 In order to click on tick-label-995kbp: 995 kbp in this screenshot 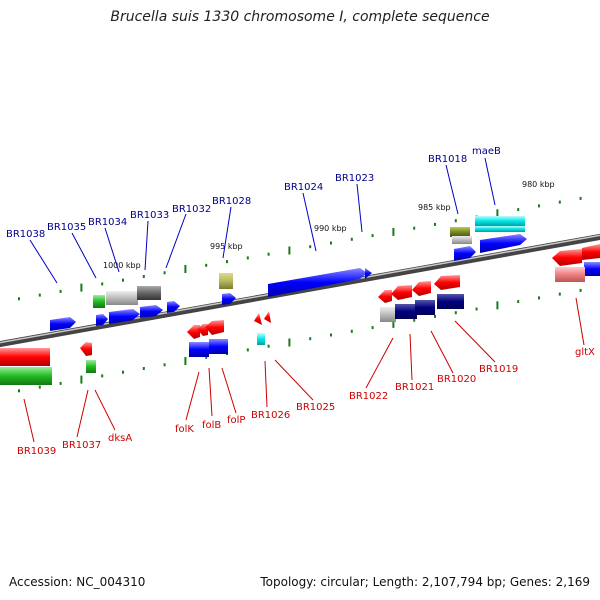, I will do `click(226, 246)`.